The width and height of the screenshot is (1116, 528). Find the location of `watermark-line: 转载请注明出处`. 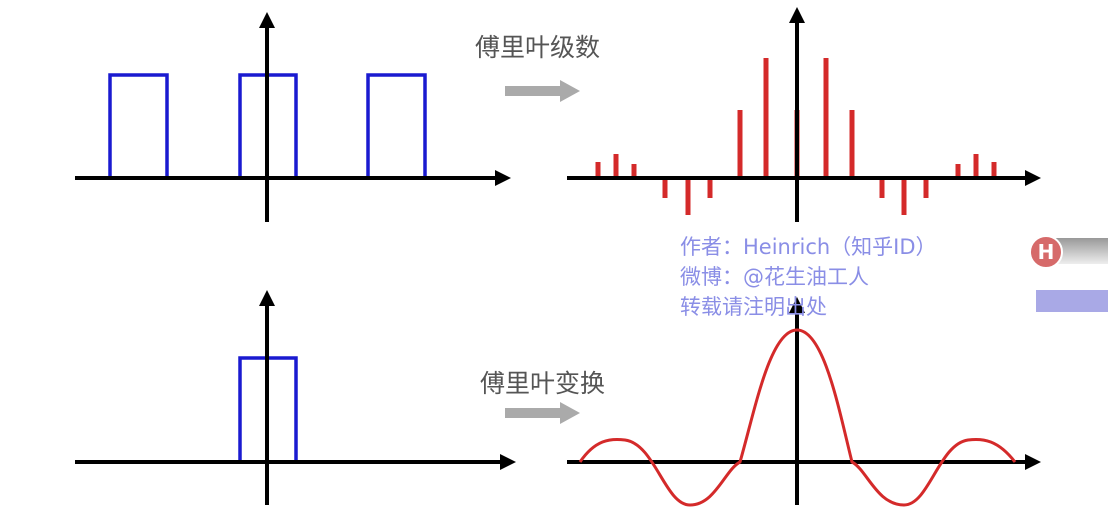

watermark-line: 转载请注明出处 is located at coordinates (753, 307).